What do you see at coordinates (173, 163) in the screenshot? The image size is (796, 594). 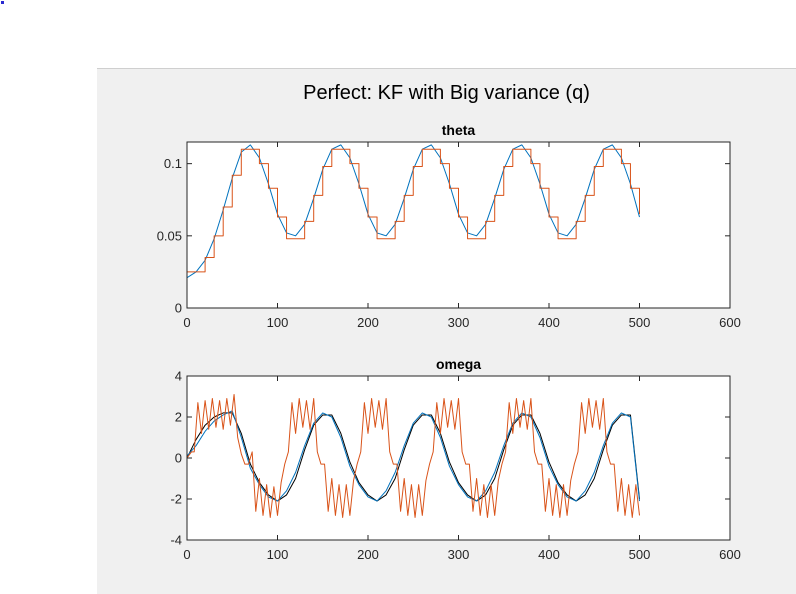 I see `y-tick-label: 0.1` at bounding box center [173, 163].